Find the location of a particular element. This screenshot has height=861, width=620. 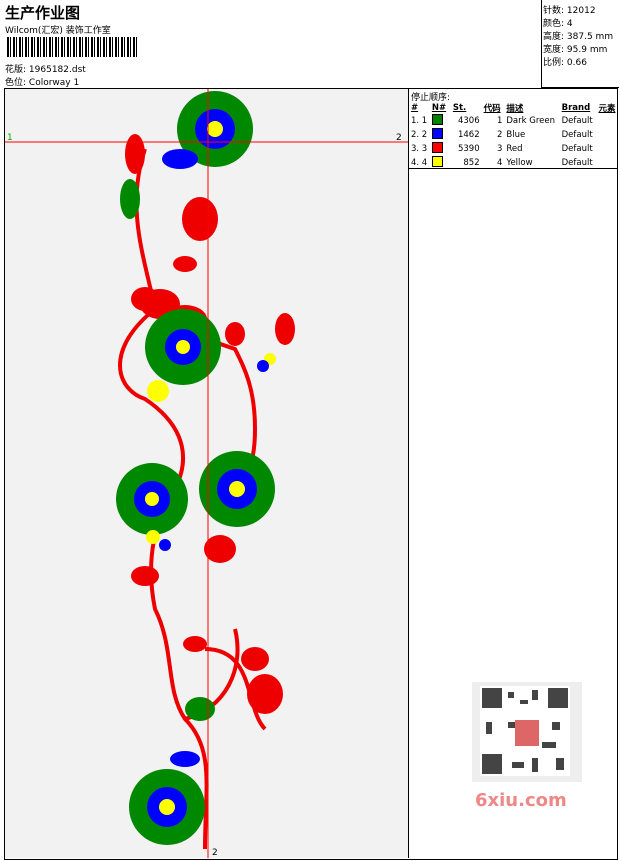

description: Red is located at coordinates (514, 149).